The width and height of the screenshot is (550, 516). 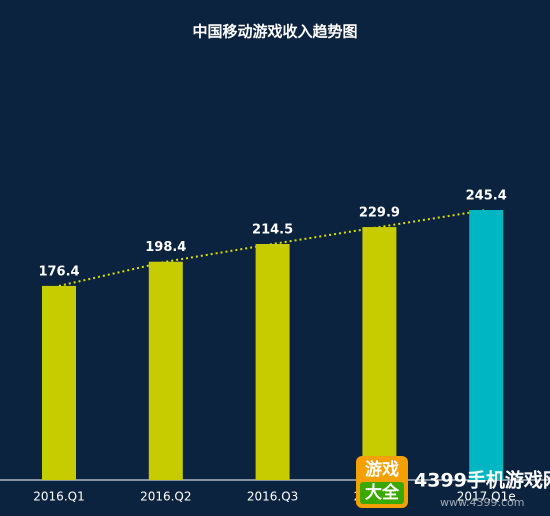 What do you see at coordinates (58, 271) in the screenshot?
I see `value-label: 176.4` at bounding box center [58, 271].